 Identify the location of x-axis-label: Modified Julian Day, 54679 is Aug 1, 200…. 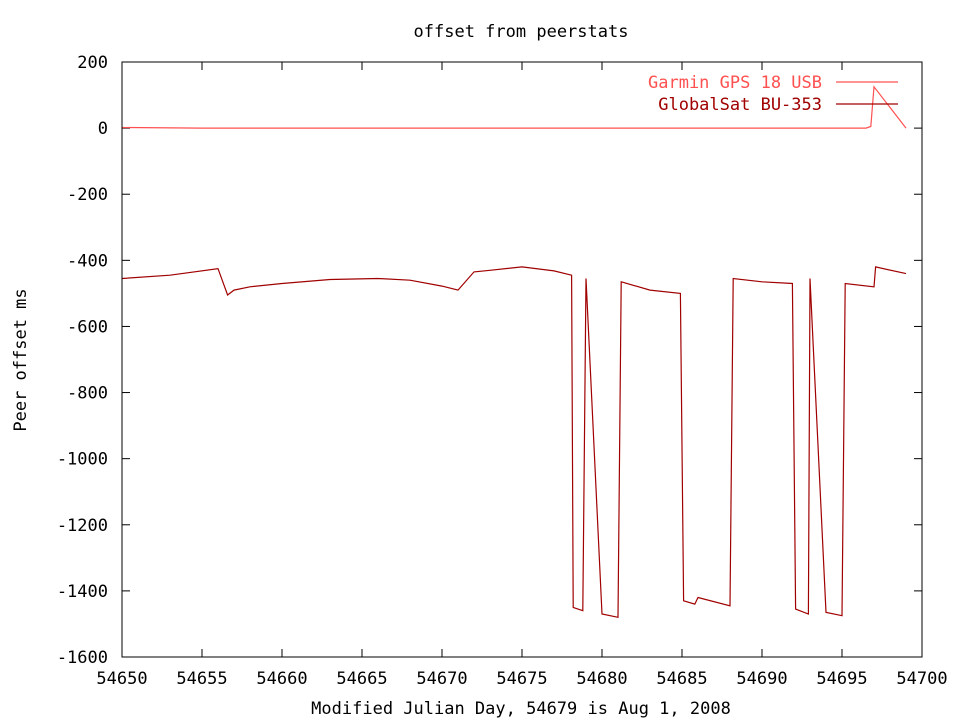
(521, 709).